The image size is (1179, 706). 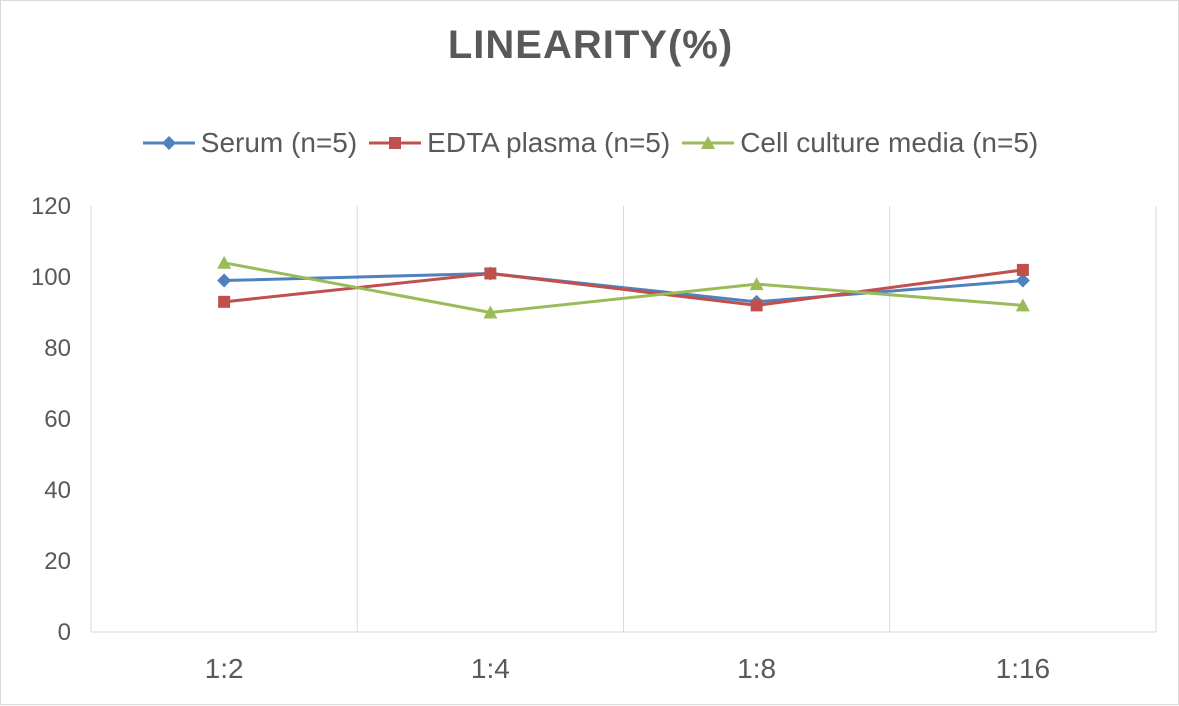 I want to click on legend-item-serum: Serum (n=5), so click(x=250, y=143).